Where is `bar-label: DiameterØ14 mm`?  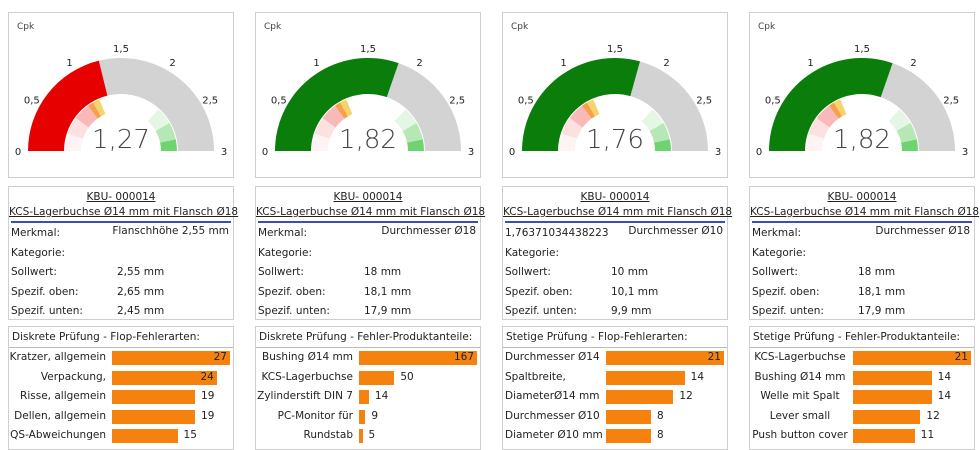
bar-label: DiameterØ14 mm is located at coordinates (552, 396).